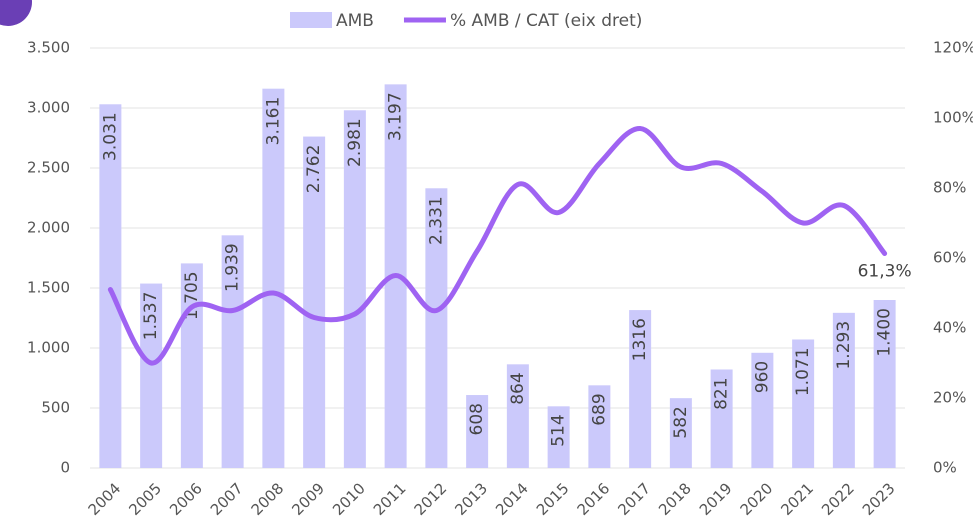 This screenshot has width=973, height=528. I want to click on x-tick-label: 2005, so click(145, 499).